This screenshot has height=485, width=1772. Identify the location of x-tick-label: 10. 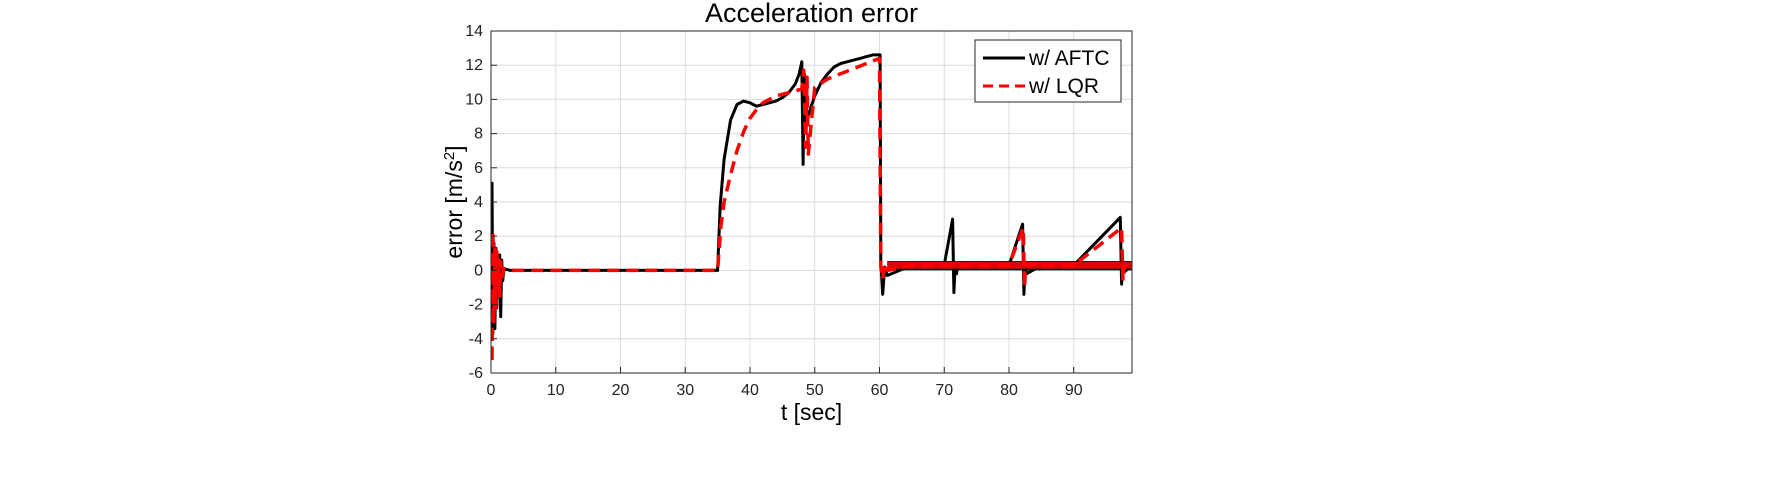
(556, 390).